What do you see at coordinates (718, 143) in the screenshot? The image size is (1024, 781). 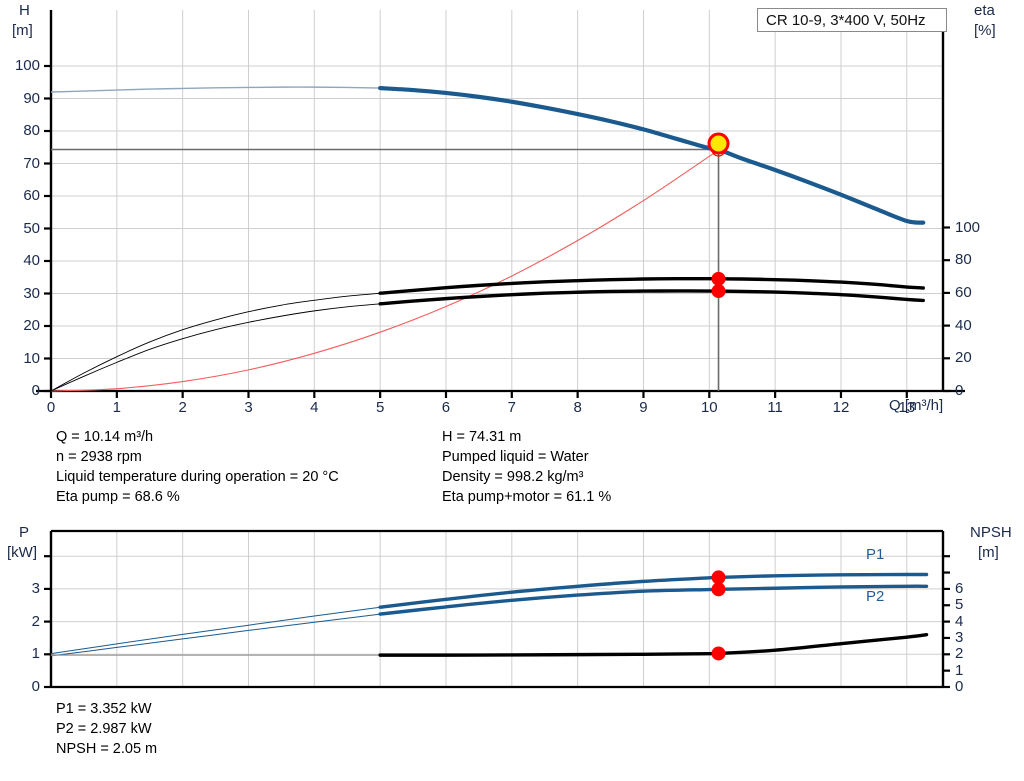 I see `duty-point-marker` at bounding box center [718, 143].